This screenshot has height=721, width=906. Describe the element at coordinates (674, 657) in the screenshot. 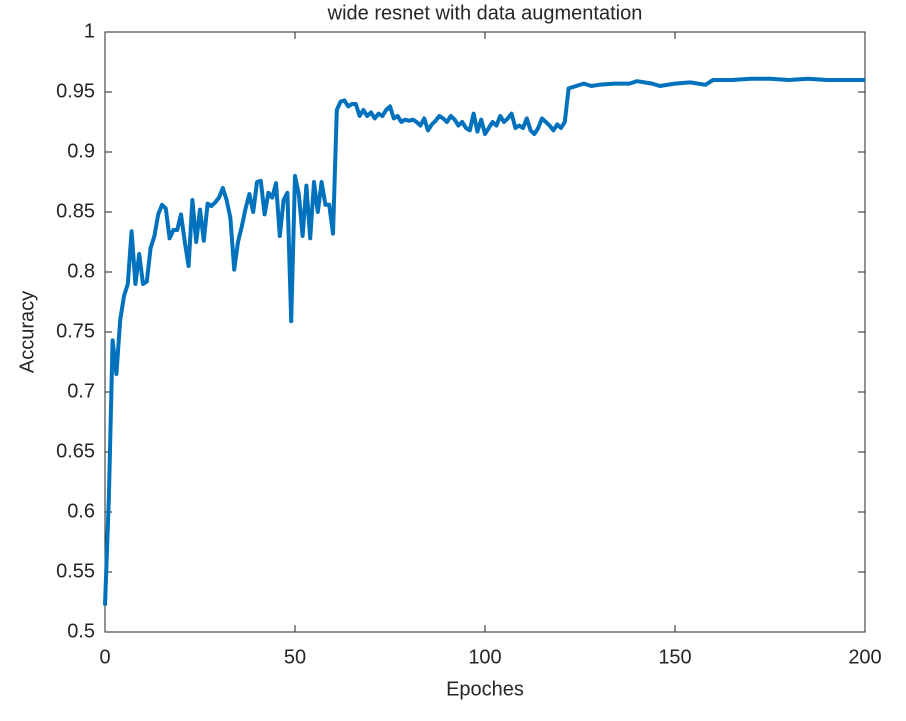

I see `x-tick-label: 150` at that location.